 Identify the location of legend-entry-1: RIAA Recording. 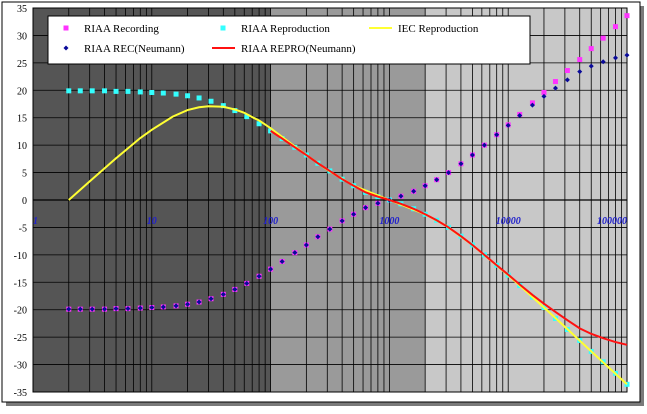
(111, 29).